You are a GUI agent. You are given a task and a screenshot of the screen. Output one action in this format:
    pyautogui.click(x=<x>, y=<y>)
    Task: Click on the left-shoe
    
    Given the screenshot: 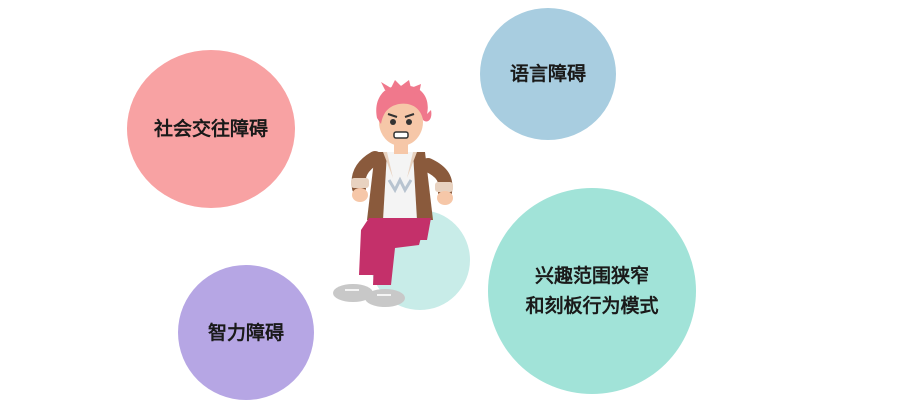 What is the action you would take?
    pyautogui.click(x=353, y=293)
    